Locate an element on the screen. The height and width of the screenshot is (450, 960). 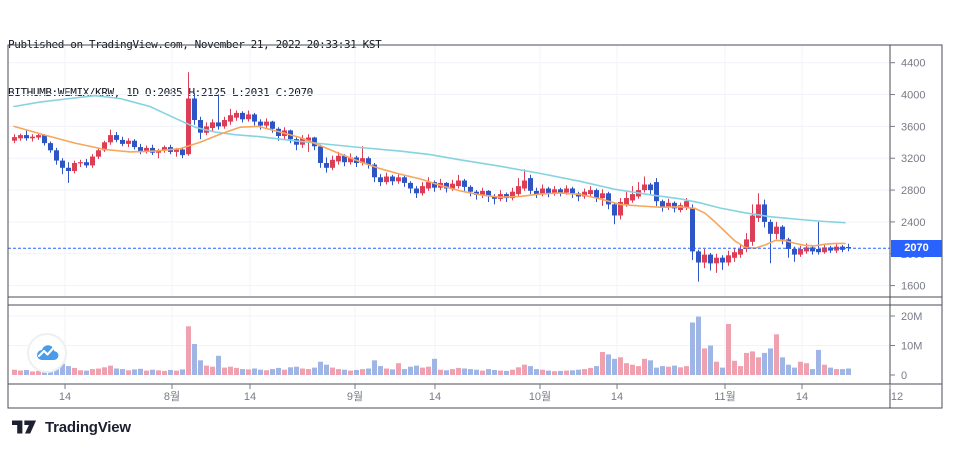
price-axis-label: 3600 is located at coordinates (913, 127).